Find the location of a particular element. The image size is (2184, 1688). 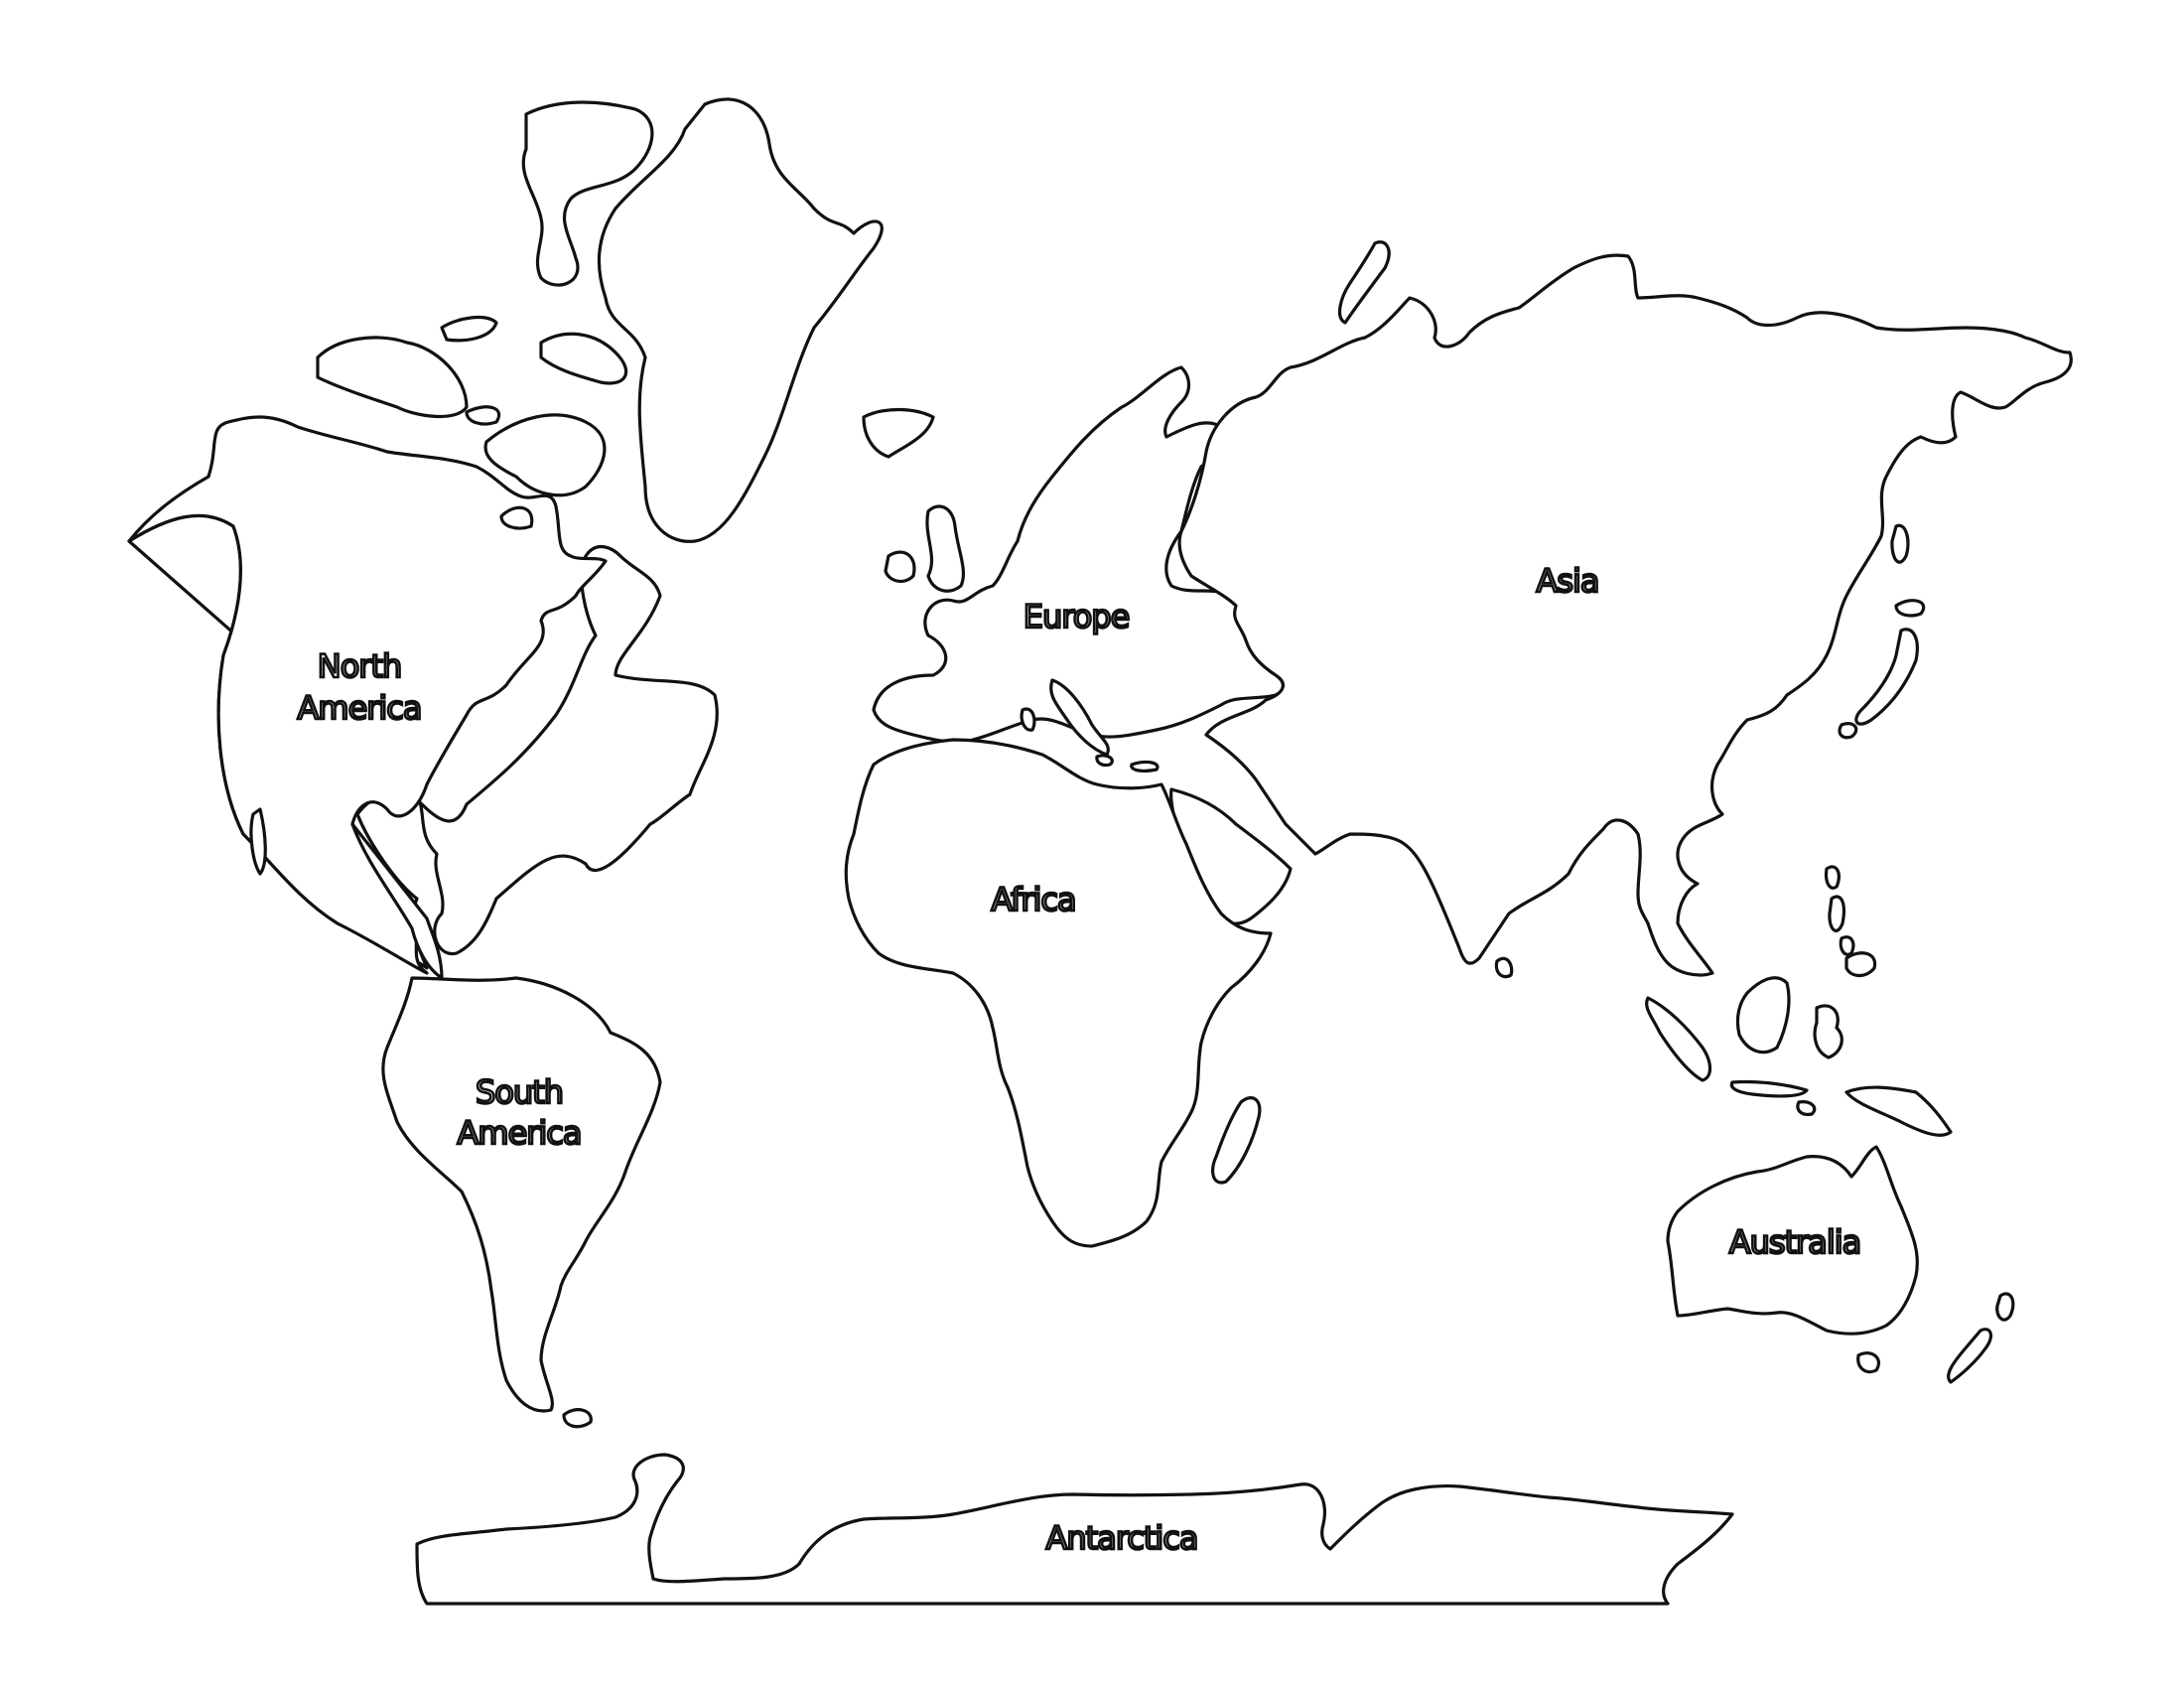

new-zealand-south is located at coordinates (1970, 1356).